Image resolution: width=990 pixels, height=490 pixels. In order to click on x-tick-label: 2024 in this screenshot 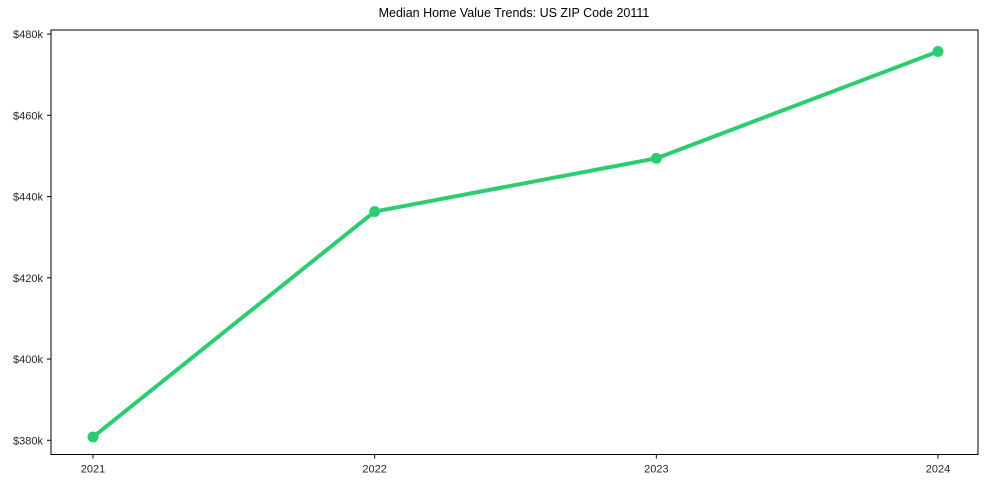, I will do `click(938, 470)`.